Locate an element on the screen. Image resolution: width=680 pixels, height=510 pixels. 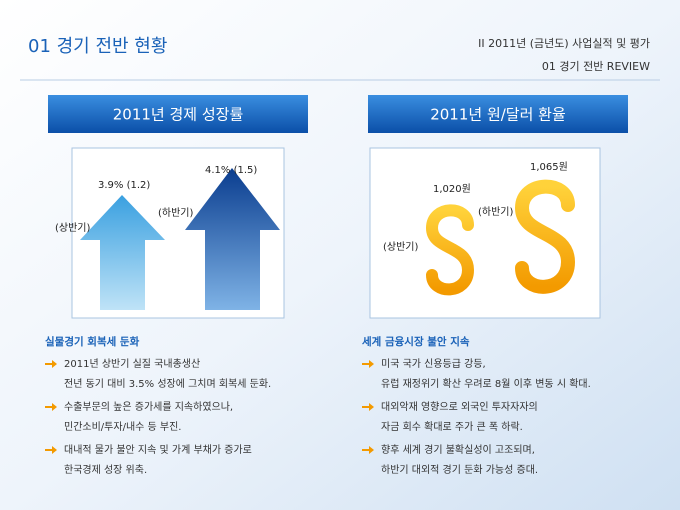
bullet-text: 전년 동기 대비 3.5% 성장에 그치며 회복세 둔화. is located at coordinates (167, 384).